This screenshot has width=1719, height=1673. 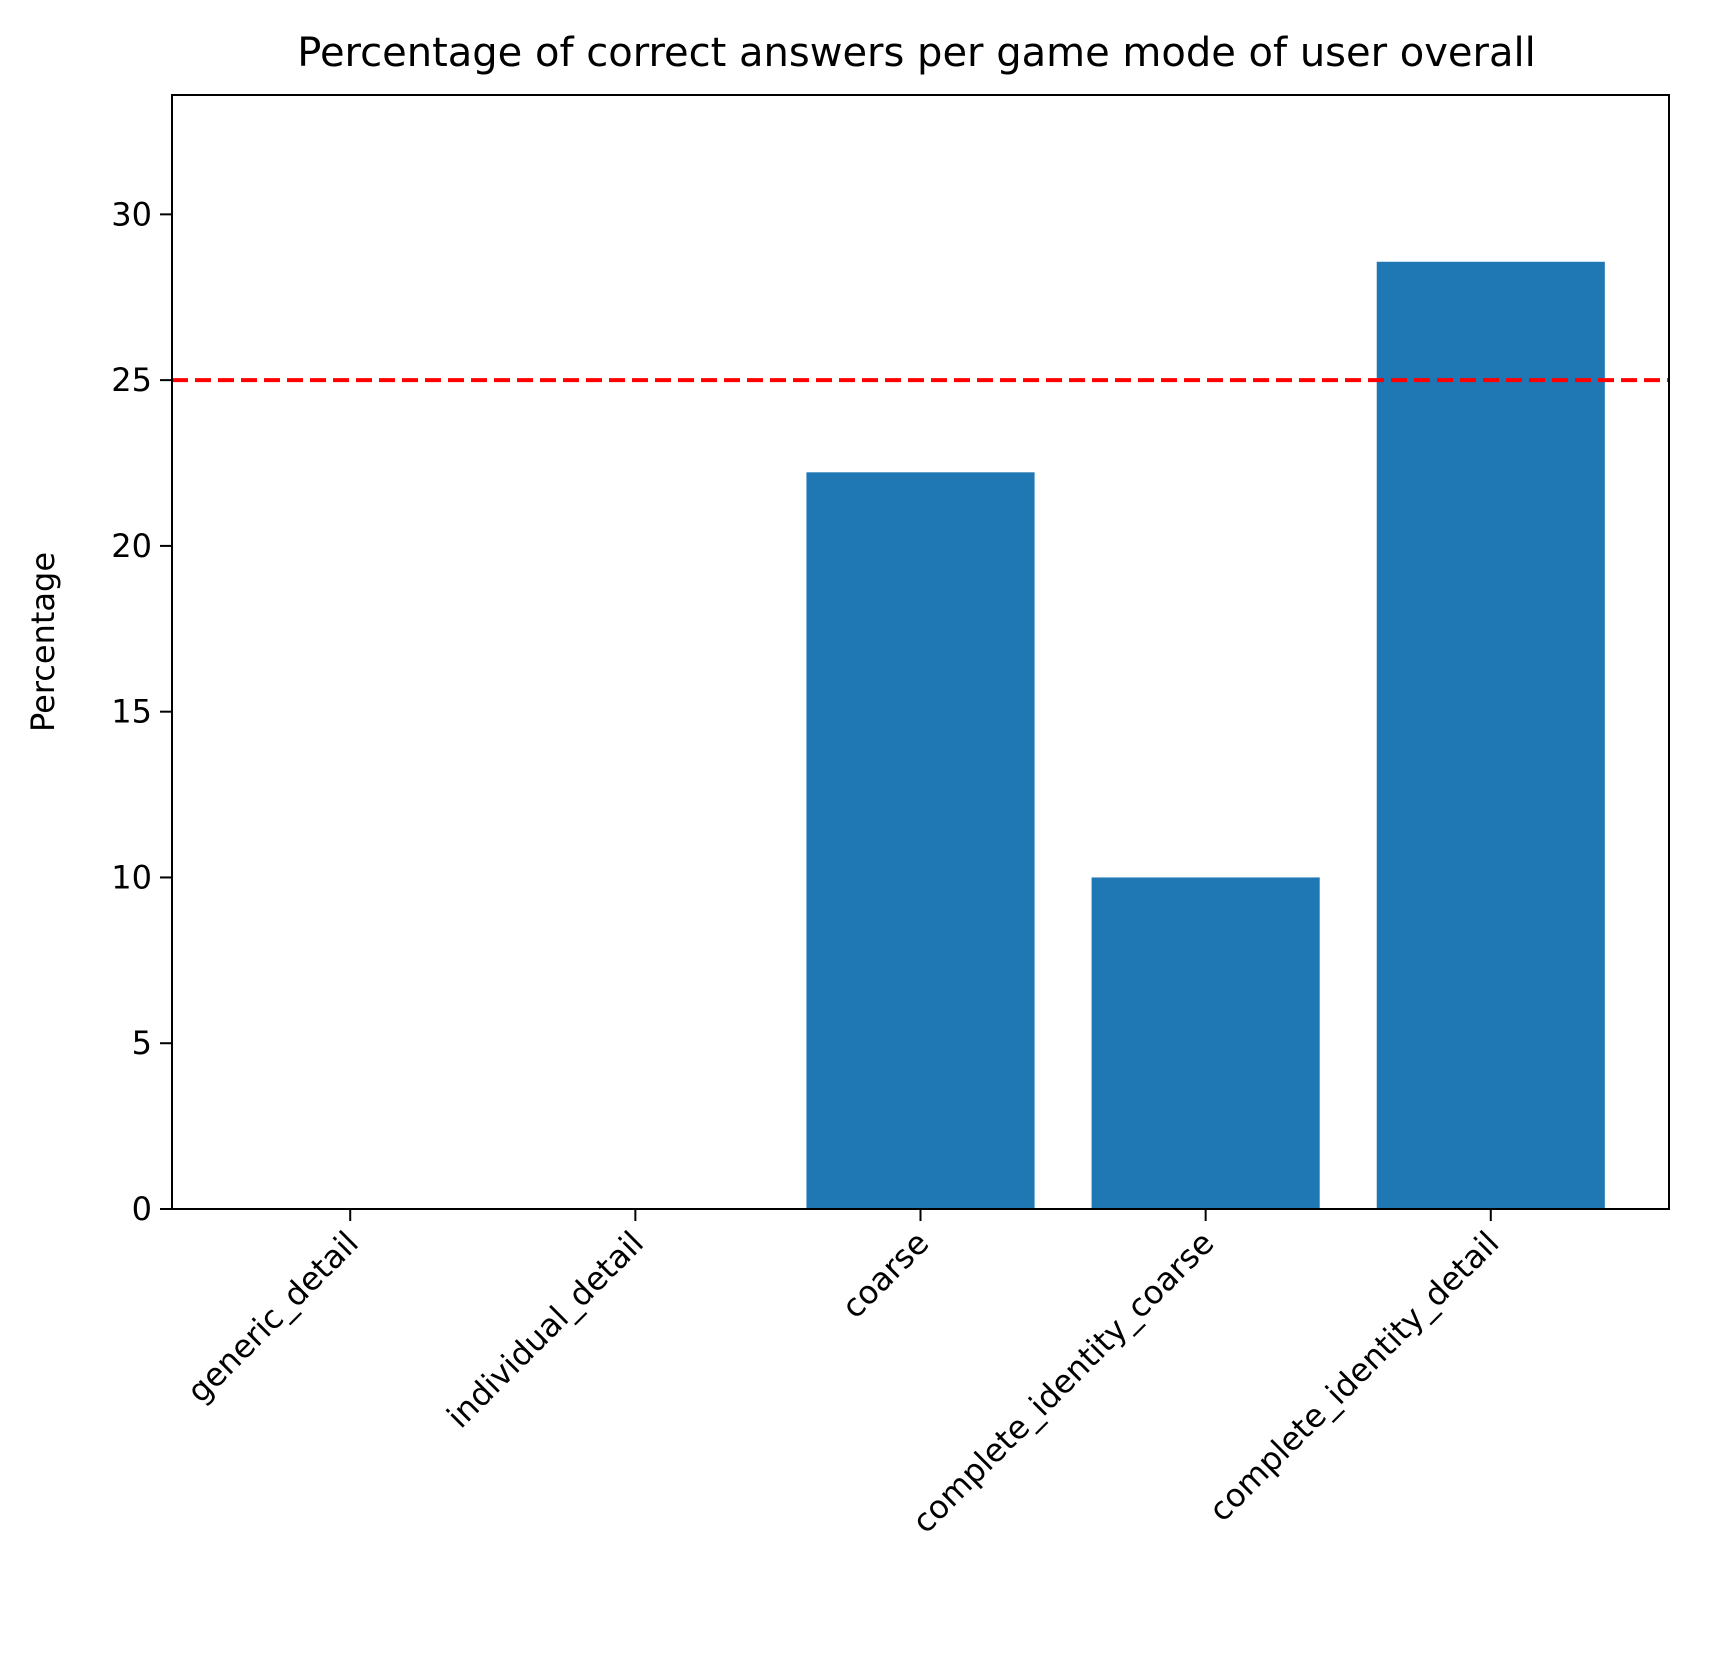 What do you see at coordinates (43, 642) in the screenshot?
I see `y-axis-label: Percentage` at bounding box center [43, 642].